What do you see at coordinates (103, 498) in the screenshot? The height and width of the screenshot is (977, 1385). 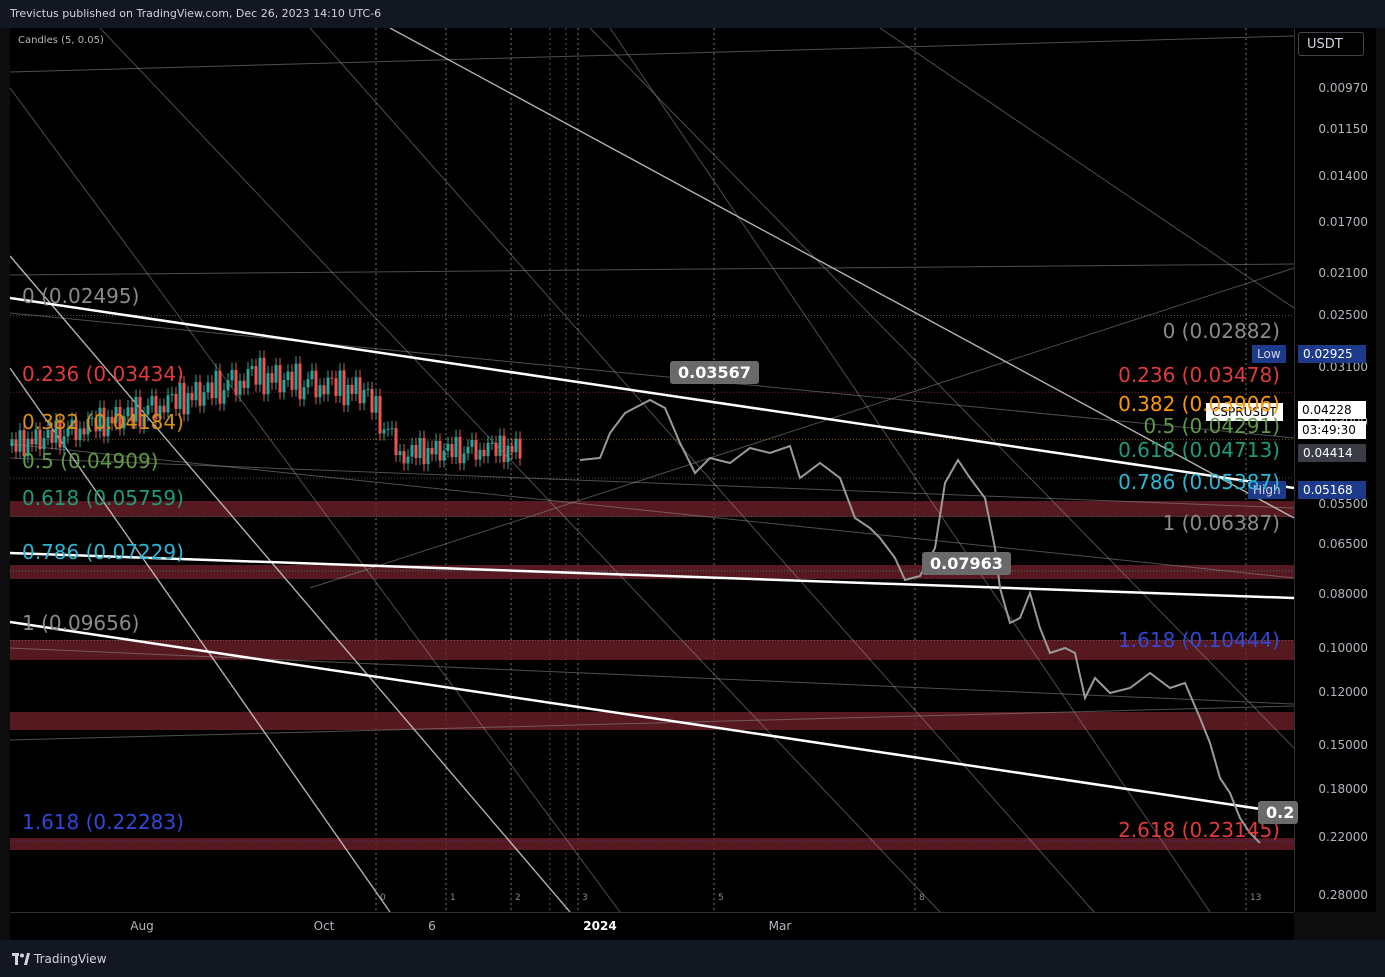 I see `fib-label-left: 0.618 (0.05759)` at bounding box center [103, 498].